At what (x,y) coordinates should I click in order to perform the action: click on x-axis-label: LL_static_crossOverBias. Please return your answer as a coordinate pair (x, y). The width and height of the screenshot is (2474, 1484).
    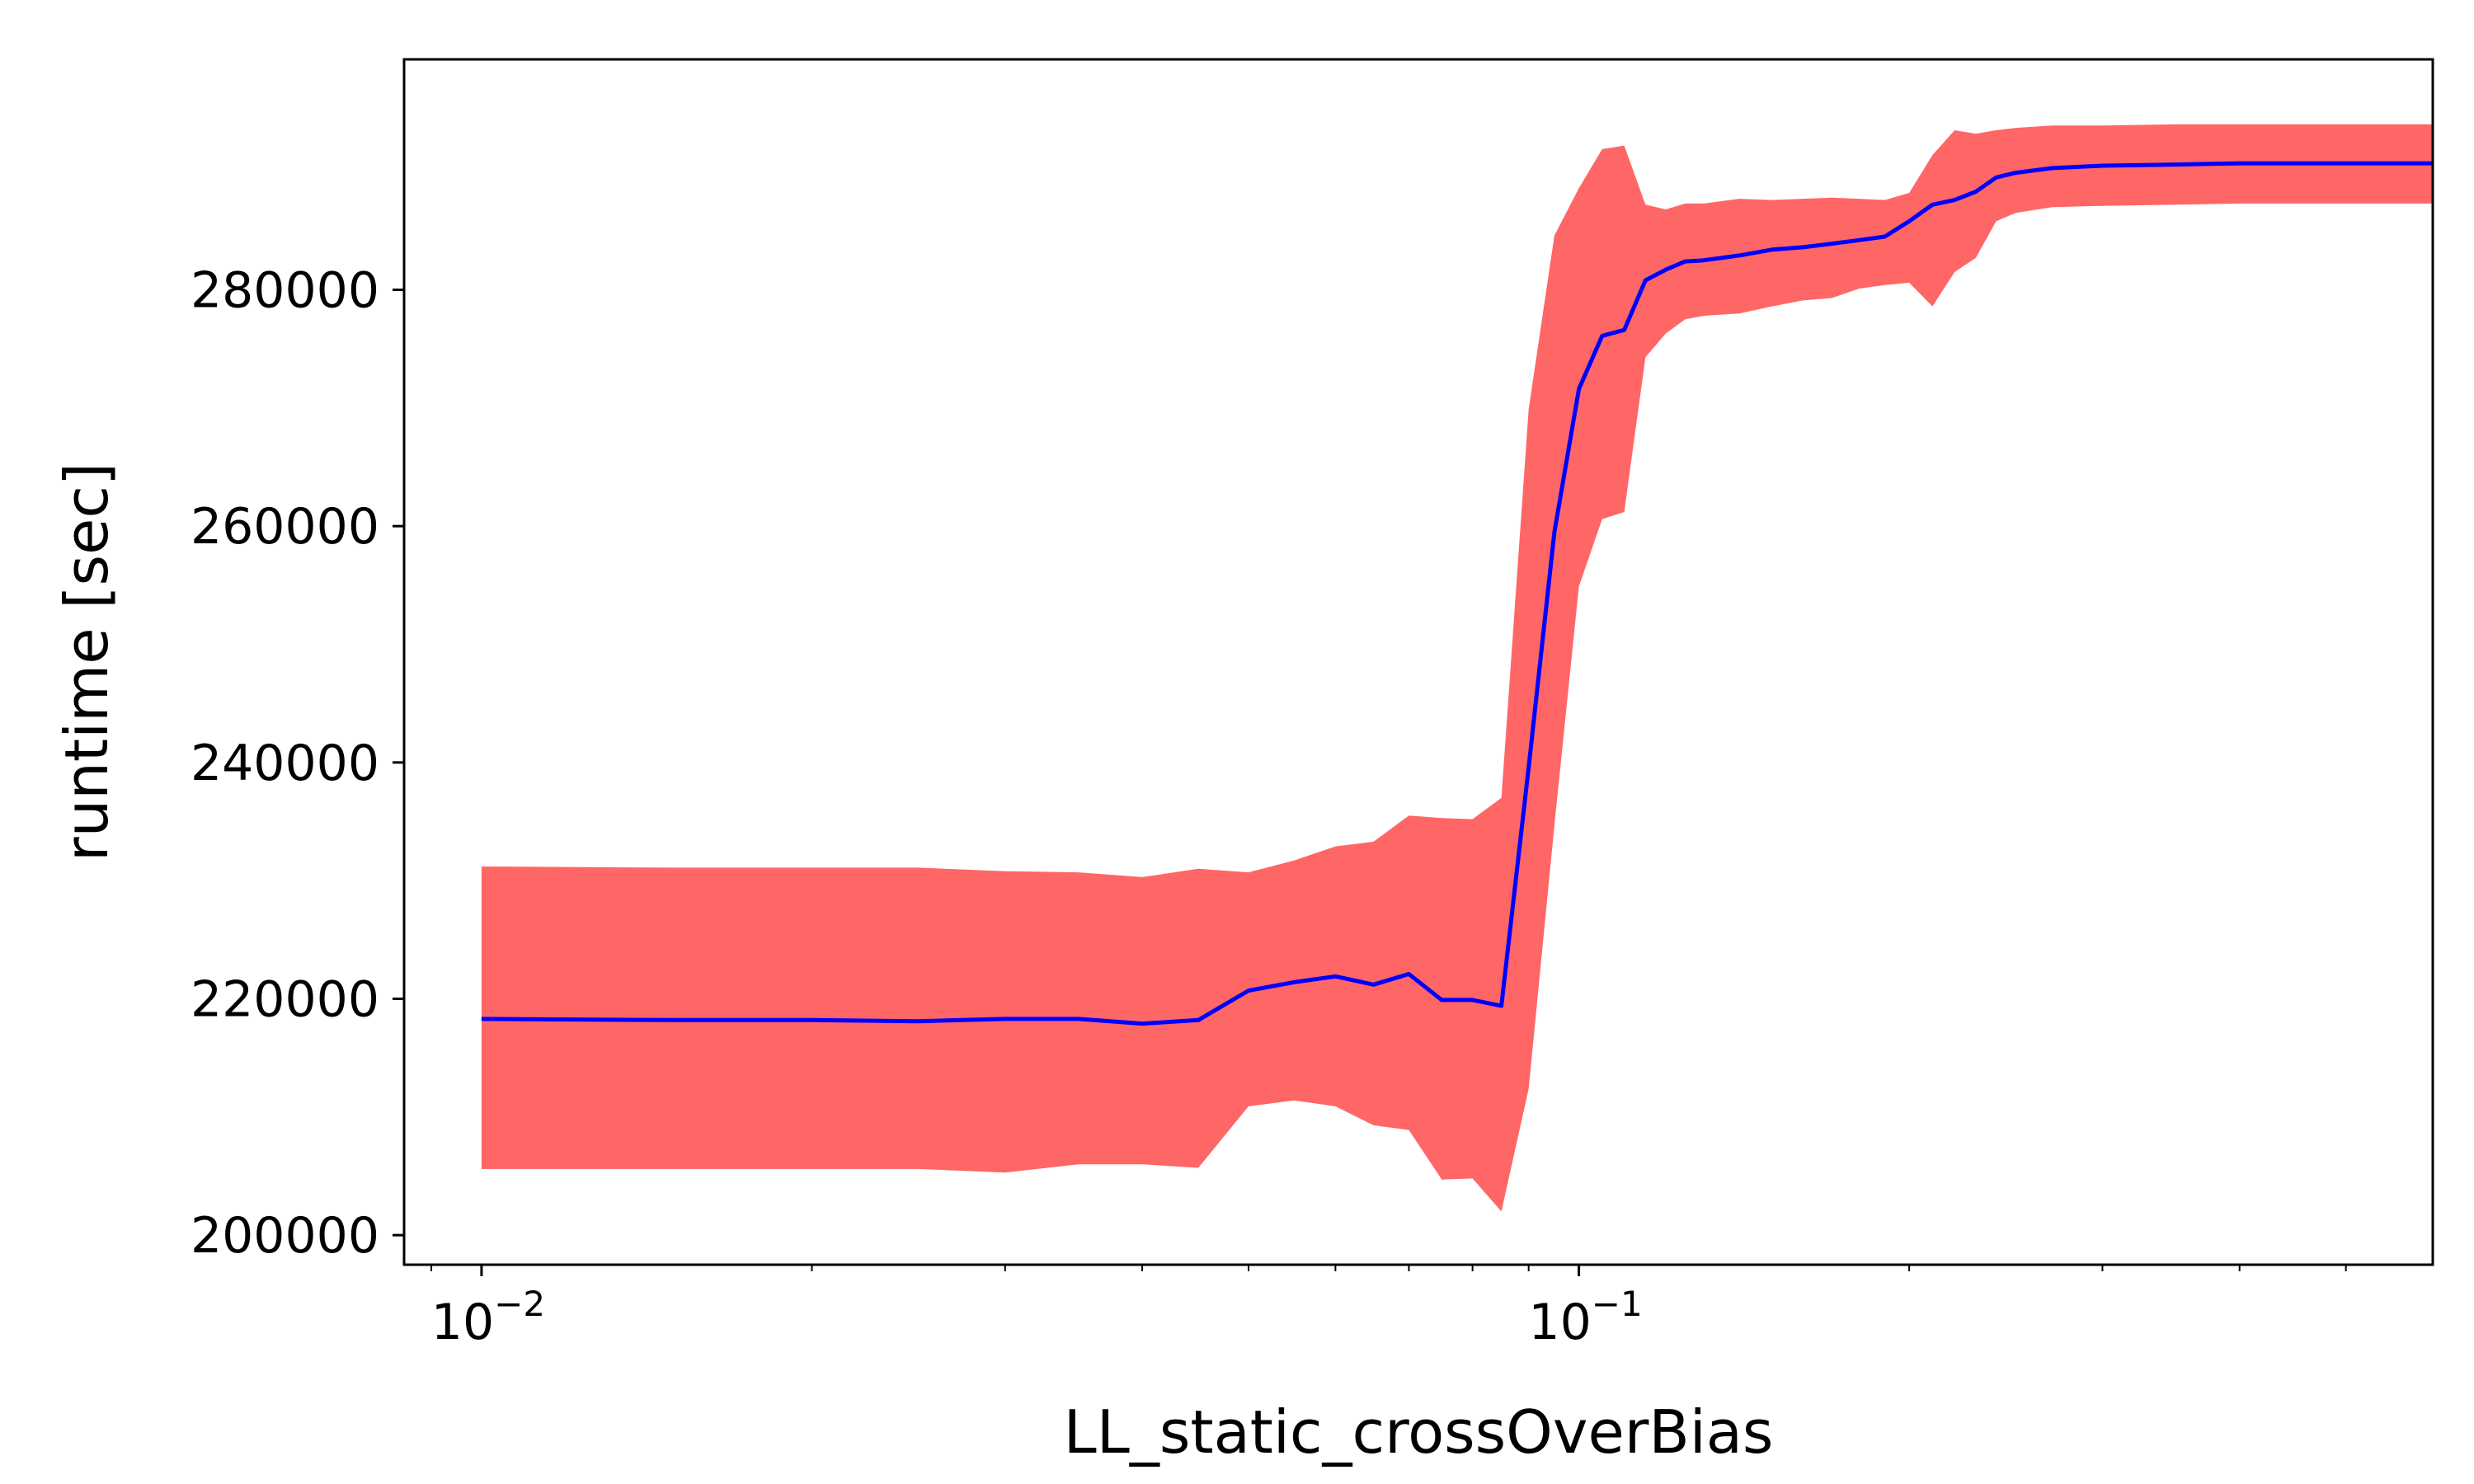
    Looking at the image, I should click on (1419, 1432).